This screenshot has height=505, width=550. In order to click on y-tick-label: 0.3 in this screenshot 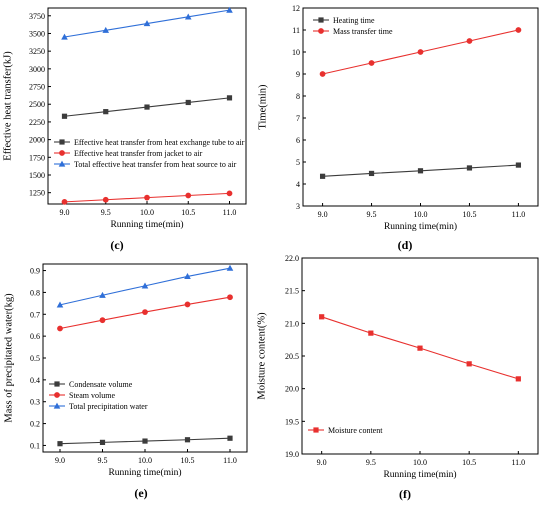, I will do `click(35, 402)`.